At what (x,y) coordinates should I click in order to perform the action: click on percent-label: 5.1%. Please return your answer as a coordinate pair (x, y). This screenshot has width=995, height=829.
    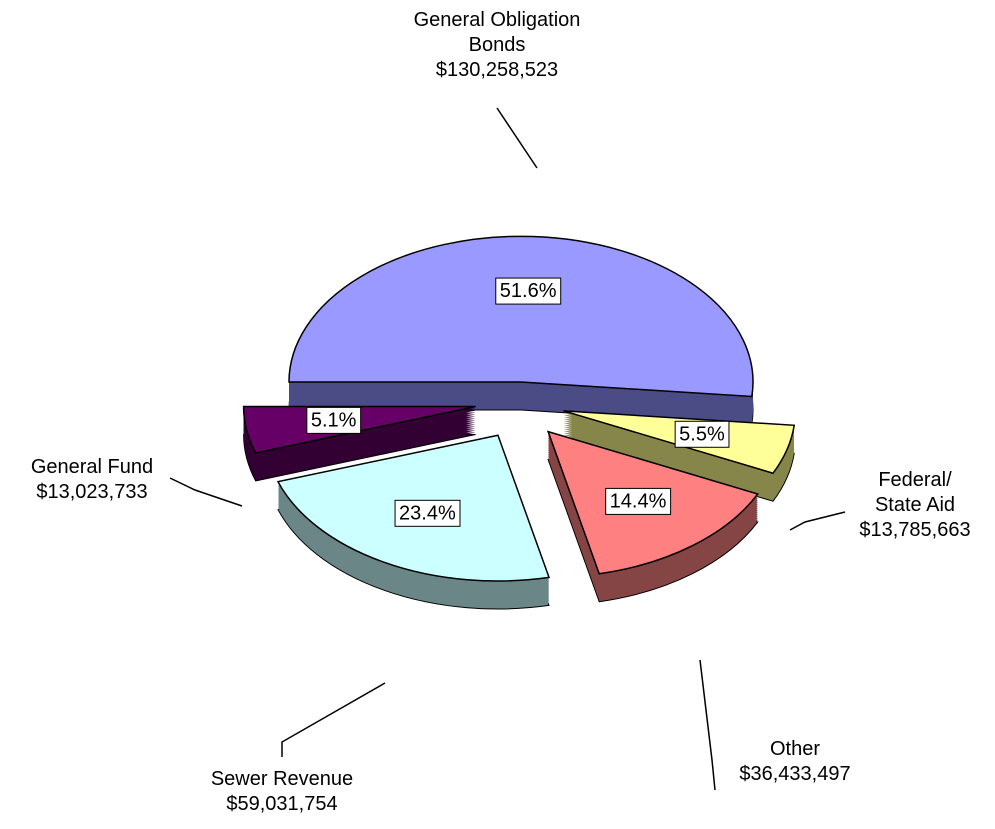
    Looking at the image, I should click on (334, 420).